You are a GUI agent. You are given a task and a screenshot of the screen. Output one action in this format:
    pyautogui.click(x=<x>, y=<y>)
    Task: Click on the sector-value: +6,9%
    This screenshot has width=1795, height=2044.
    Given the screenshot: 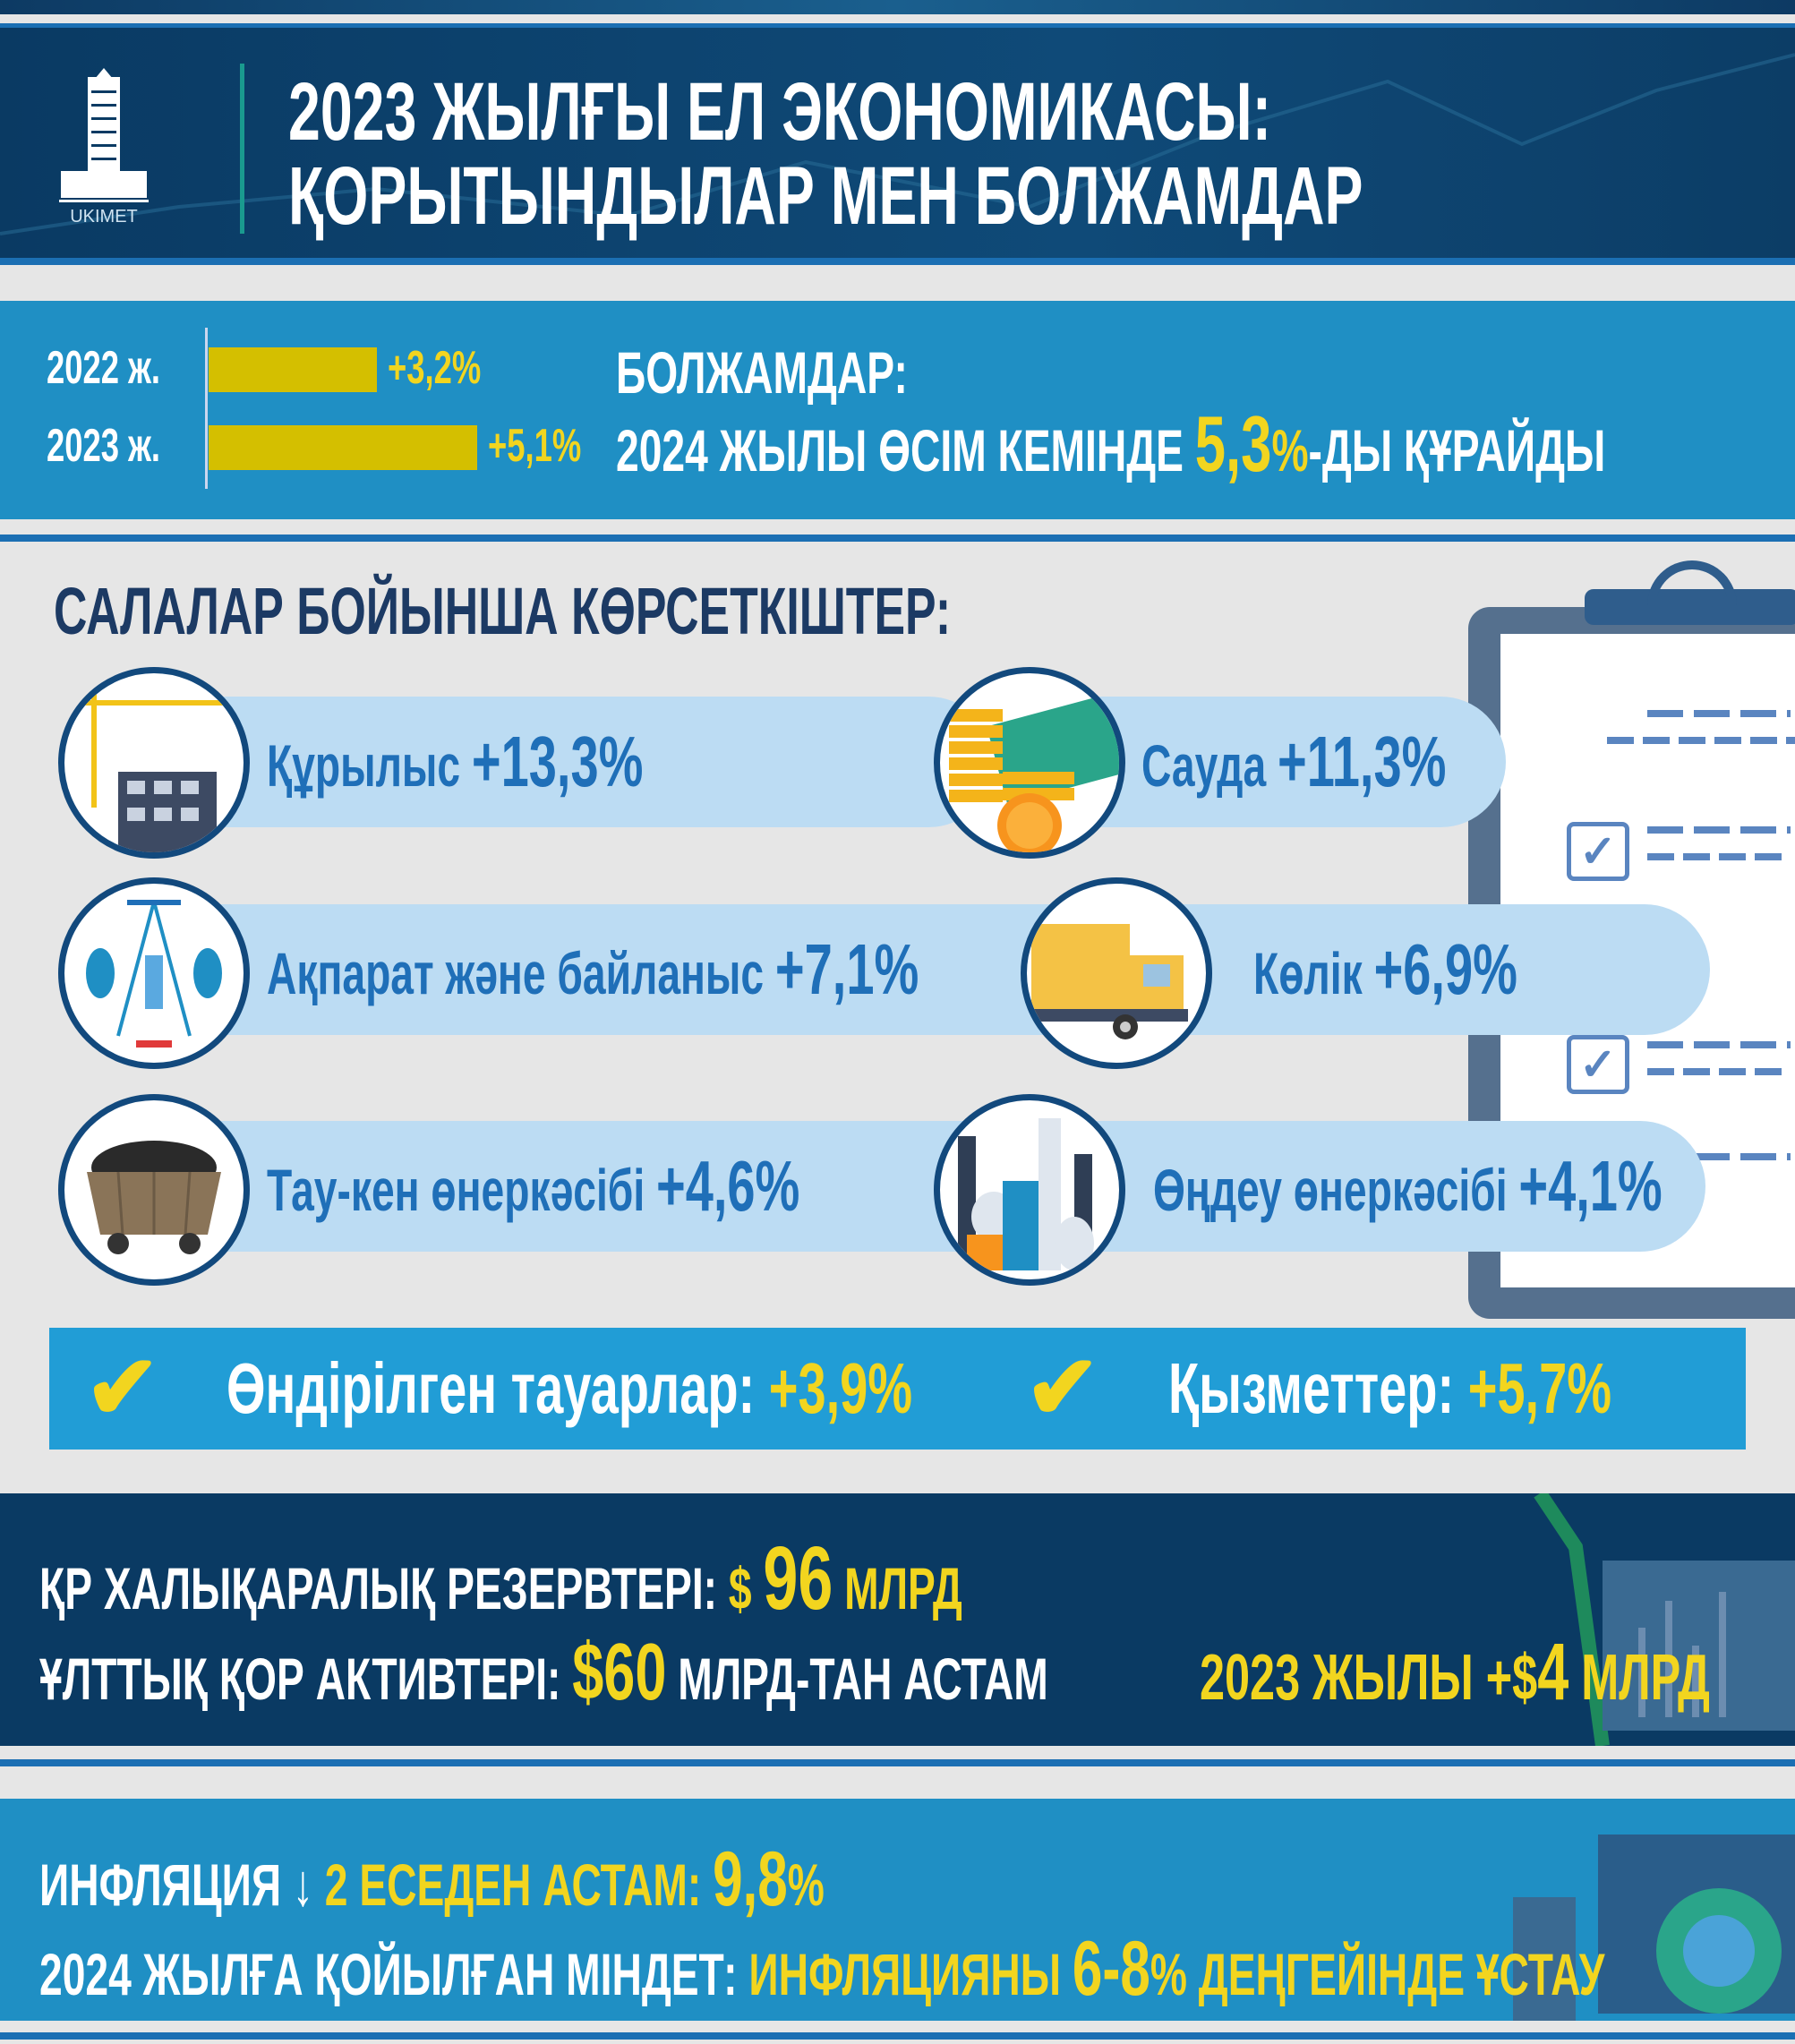 What is the action you would take?
    pyautogui.click(x=1445, y=969)
    